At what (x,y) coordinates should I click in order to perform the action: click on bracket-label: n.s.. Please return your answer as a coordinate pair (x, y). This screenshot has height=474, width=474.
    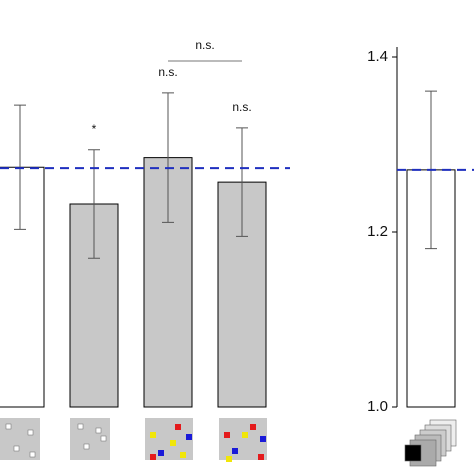
    Looking at the image, I should click on (204, 45).